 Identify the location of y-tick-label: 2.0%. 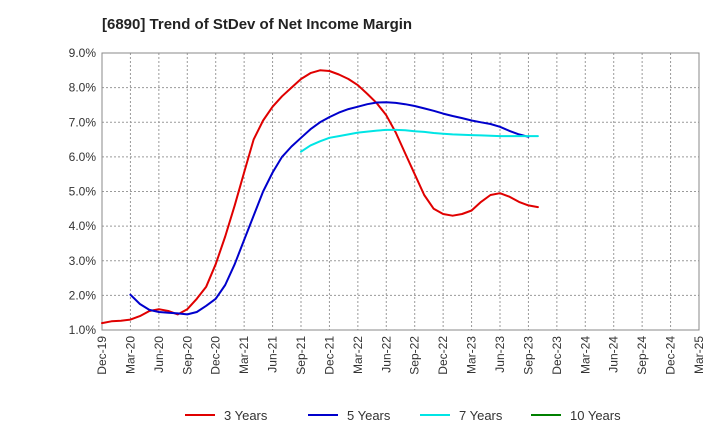
(83, 295).